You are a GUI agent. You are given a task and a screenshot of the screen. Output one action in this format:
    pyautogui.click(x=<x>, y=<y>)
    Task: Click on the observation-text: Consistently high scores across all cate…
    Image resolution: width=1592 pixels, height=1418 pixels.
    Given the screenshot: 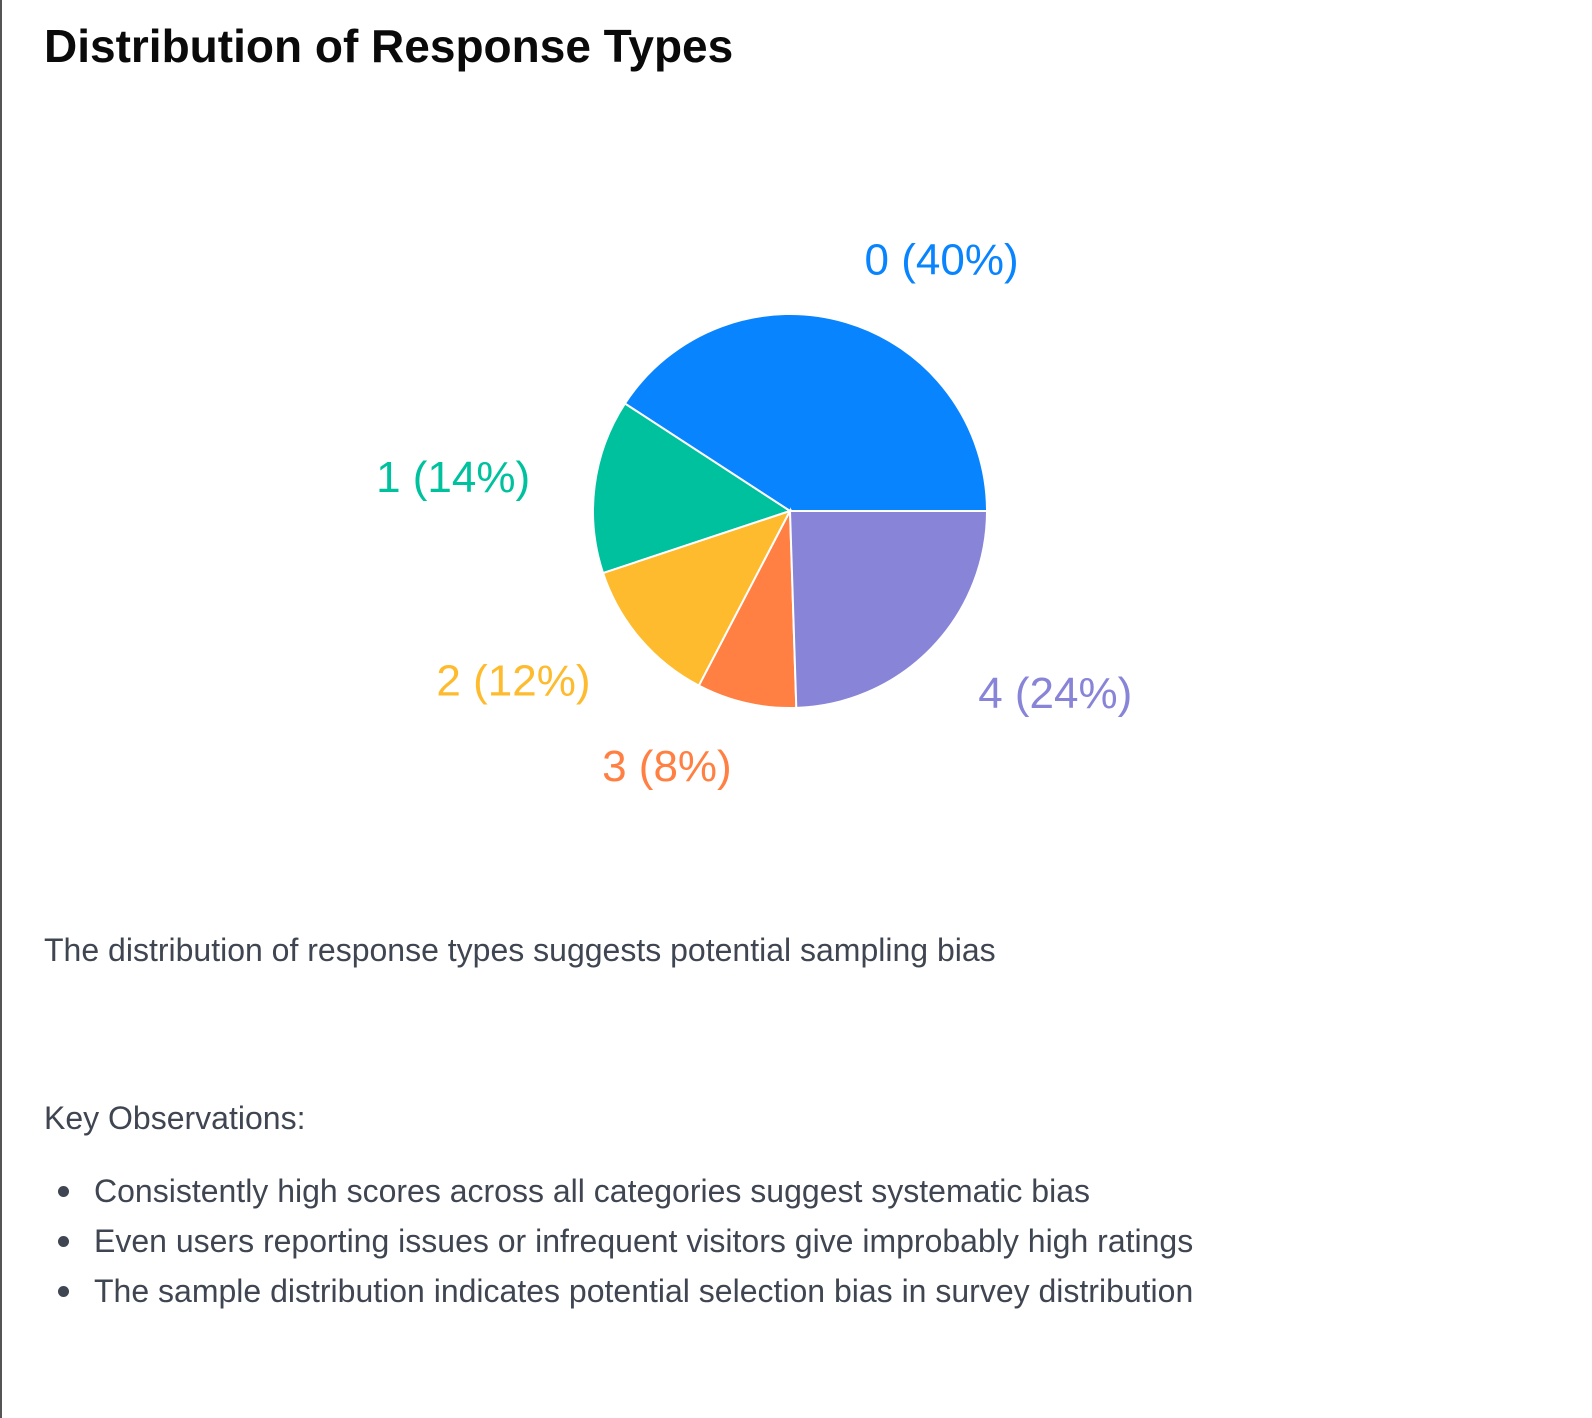 What is the action you would take?
    pyautogui.click(x=592, y=1191)
    